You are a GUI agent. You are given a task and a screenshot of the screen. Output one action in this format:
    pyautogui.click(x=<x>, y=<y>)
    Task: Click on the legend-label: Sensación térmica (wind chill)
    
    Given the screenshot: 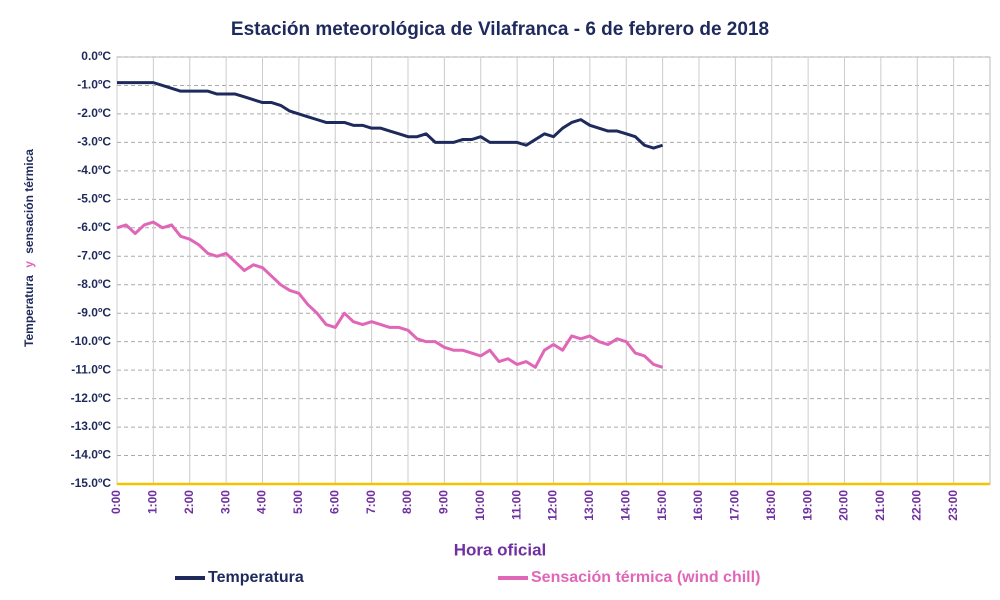 What is the action you would take?
    pyautogui.click(x=645, y=577)
    